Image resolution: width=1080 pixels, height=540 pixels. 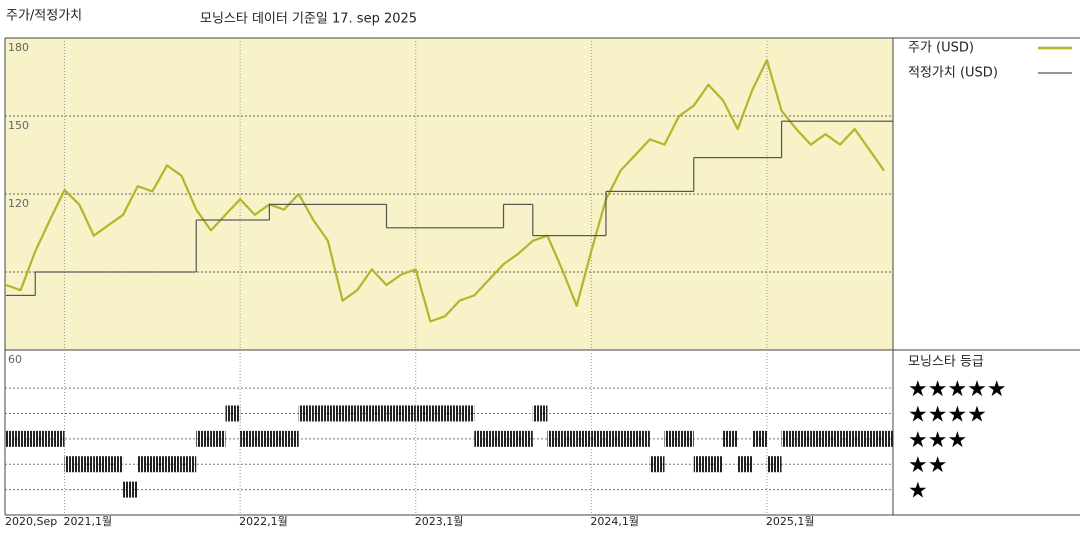 What do you see at coordinates (937, 440) in the screenshot?
I see `rating-label: ★★★` at bounding box center [937, 440].